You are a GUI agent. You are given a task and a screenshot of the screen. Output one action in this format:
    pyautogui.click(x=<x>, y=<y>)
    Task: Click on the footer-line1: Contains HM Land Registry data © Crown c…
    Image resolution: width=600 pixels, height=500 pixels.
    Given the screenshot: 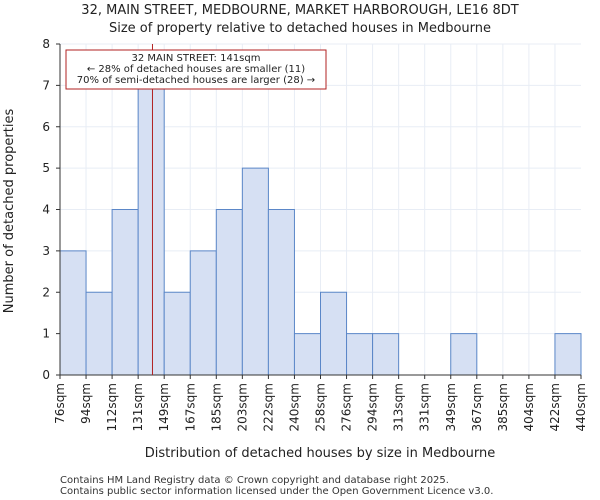 What is the action you would take?
    pyautogui.click(x=254, y=480)
    